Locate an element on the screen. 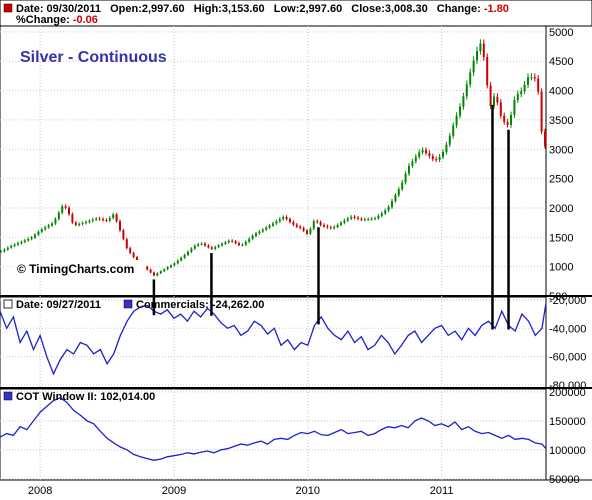 This screenshot has height=500, width=592. cot-series-line is located at coordinates (273, 428).